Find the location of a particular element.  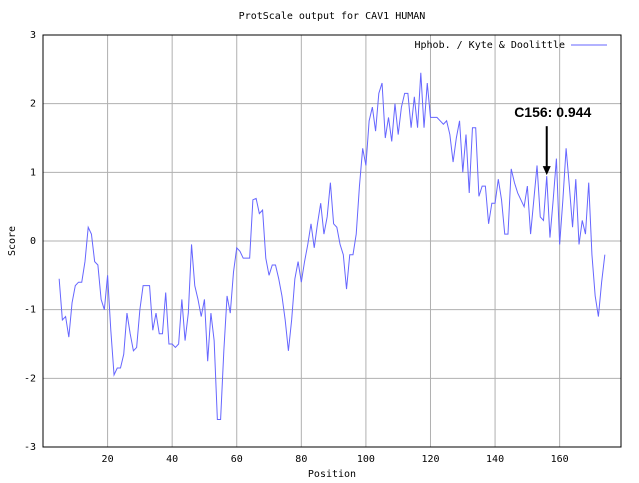

legend-label: Hphob. / Kyte & Doolittle is located at coordinates (489, 45).